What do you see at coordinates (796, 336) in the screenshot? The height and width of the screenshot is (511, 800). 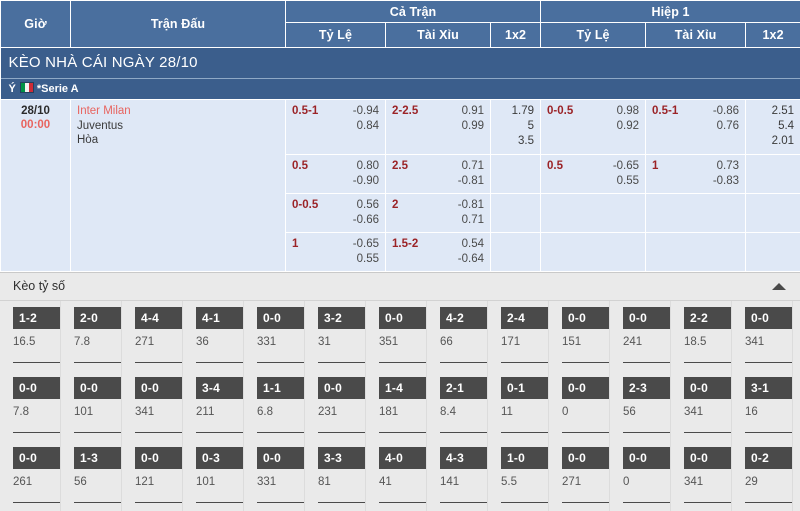 I see `score-cell: 0-4261` at bounding box center [796, 336].